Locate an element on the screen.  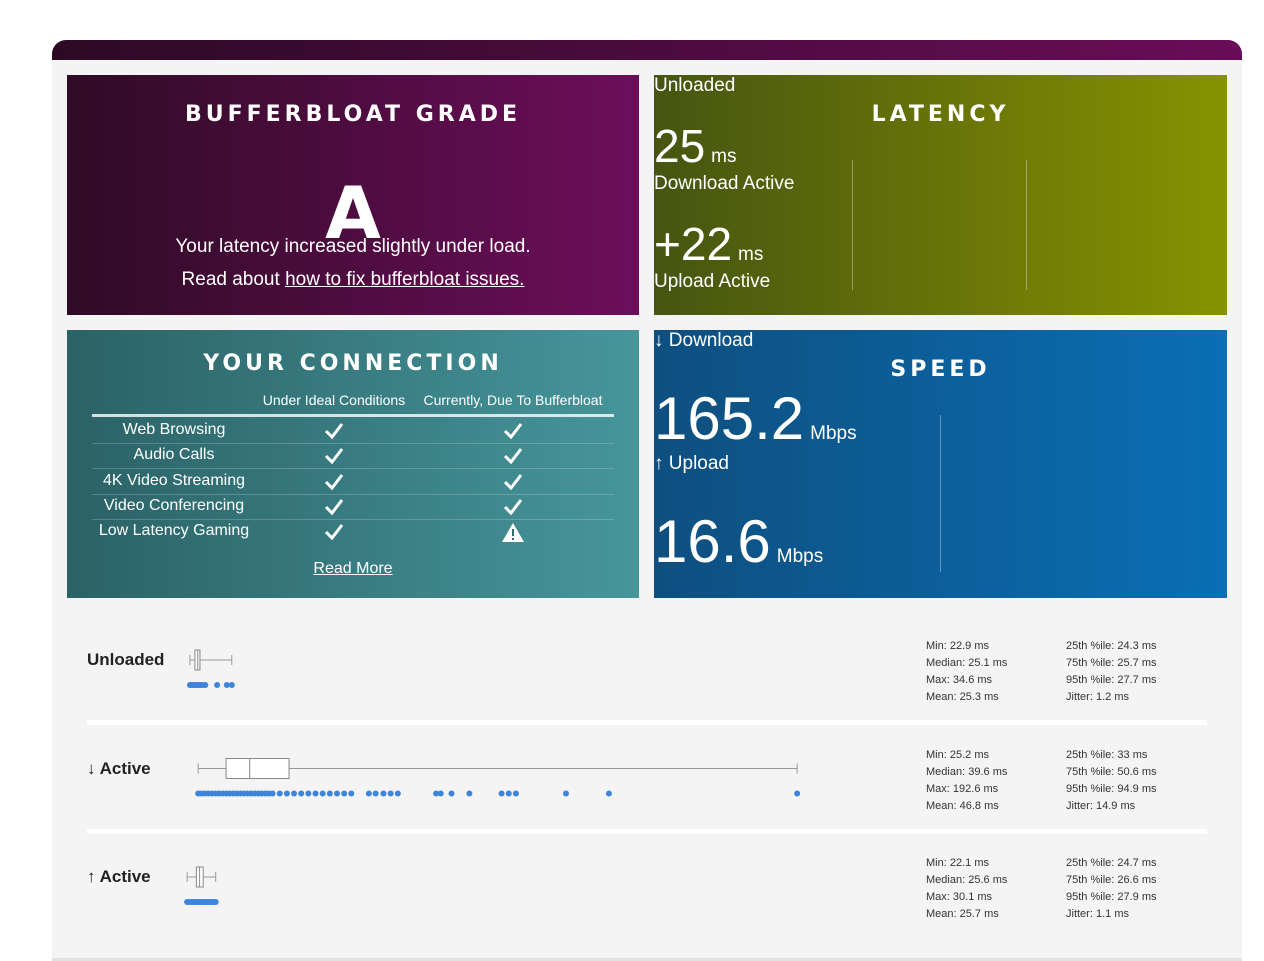
stat: 25th %ile: 33 ms is located at coordinates (1106, 755).